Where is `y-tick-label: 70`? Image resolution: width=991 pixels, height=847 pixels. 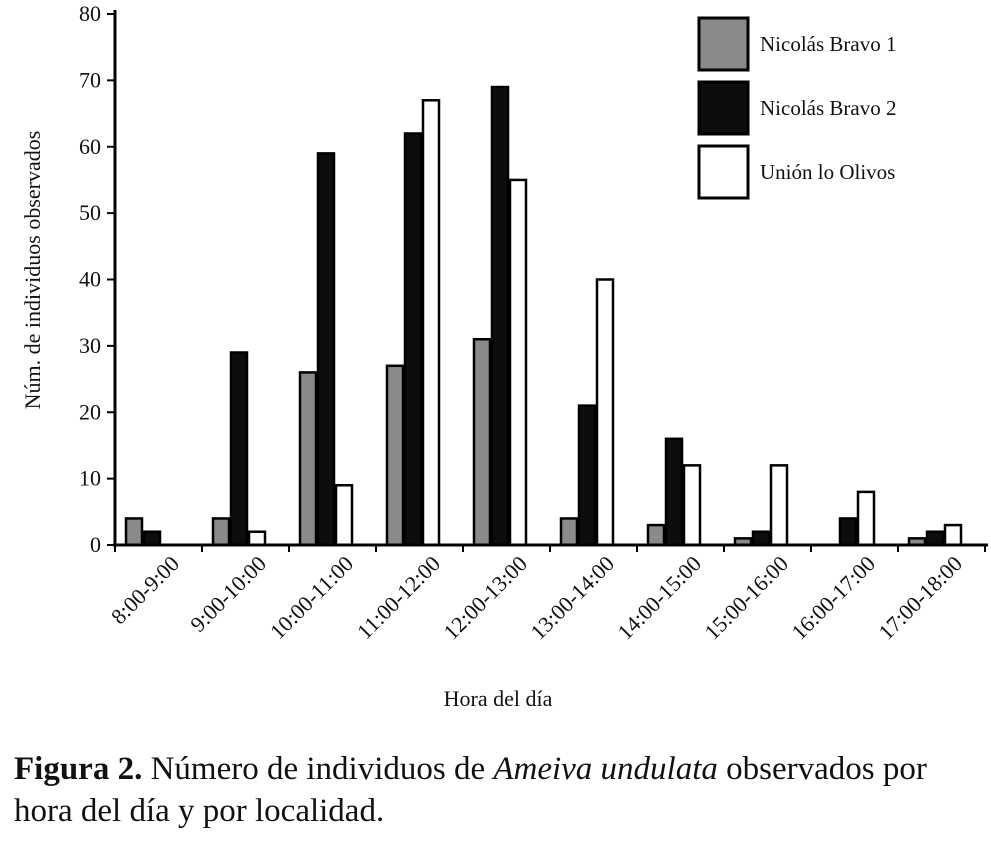
y-tick-label: 70 is located at coordinates (90, 79).